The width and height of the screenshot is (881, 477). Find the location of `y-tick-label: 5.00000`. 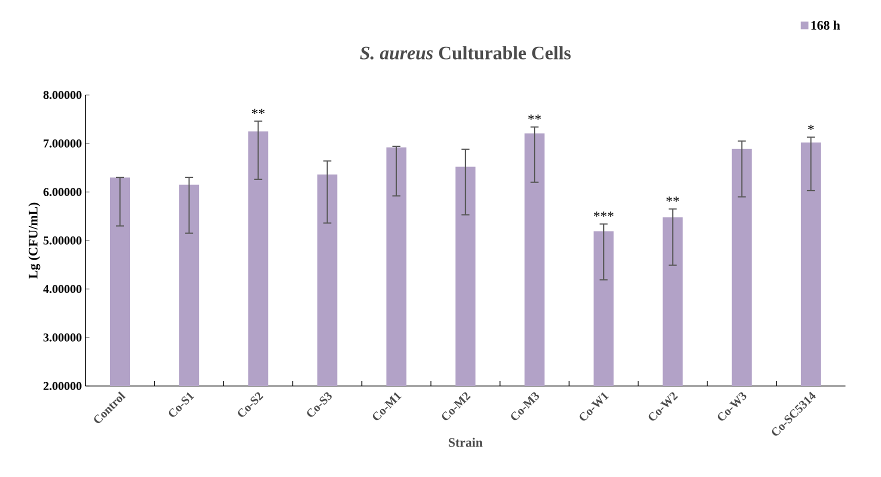

y-tick-label: 5.00000 is located at coordinates (63, 240).